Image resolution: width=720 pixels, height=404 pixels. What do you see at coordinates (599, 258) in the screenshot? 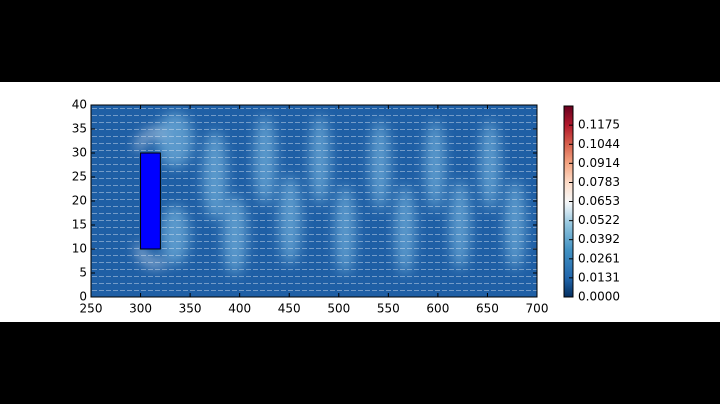
I see `colorbar-tick-label: 0.0261` at bounding box center [599, 258].